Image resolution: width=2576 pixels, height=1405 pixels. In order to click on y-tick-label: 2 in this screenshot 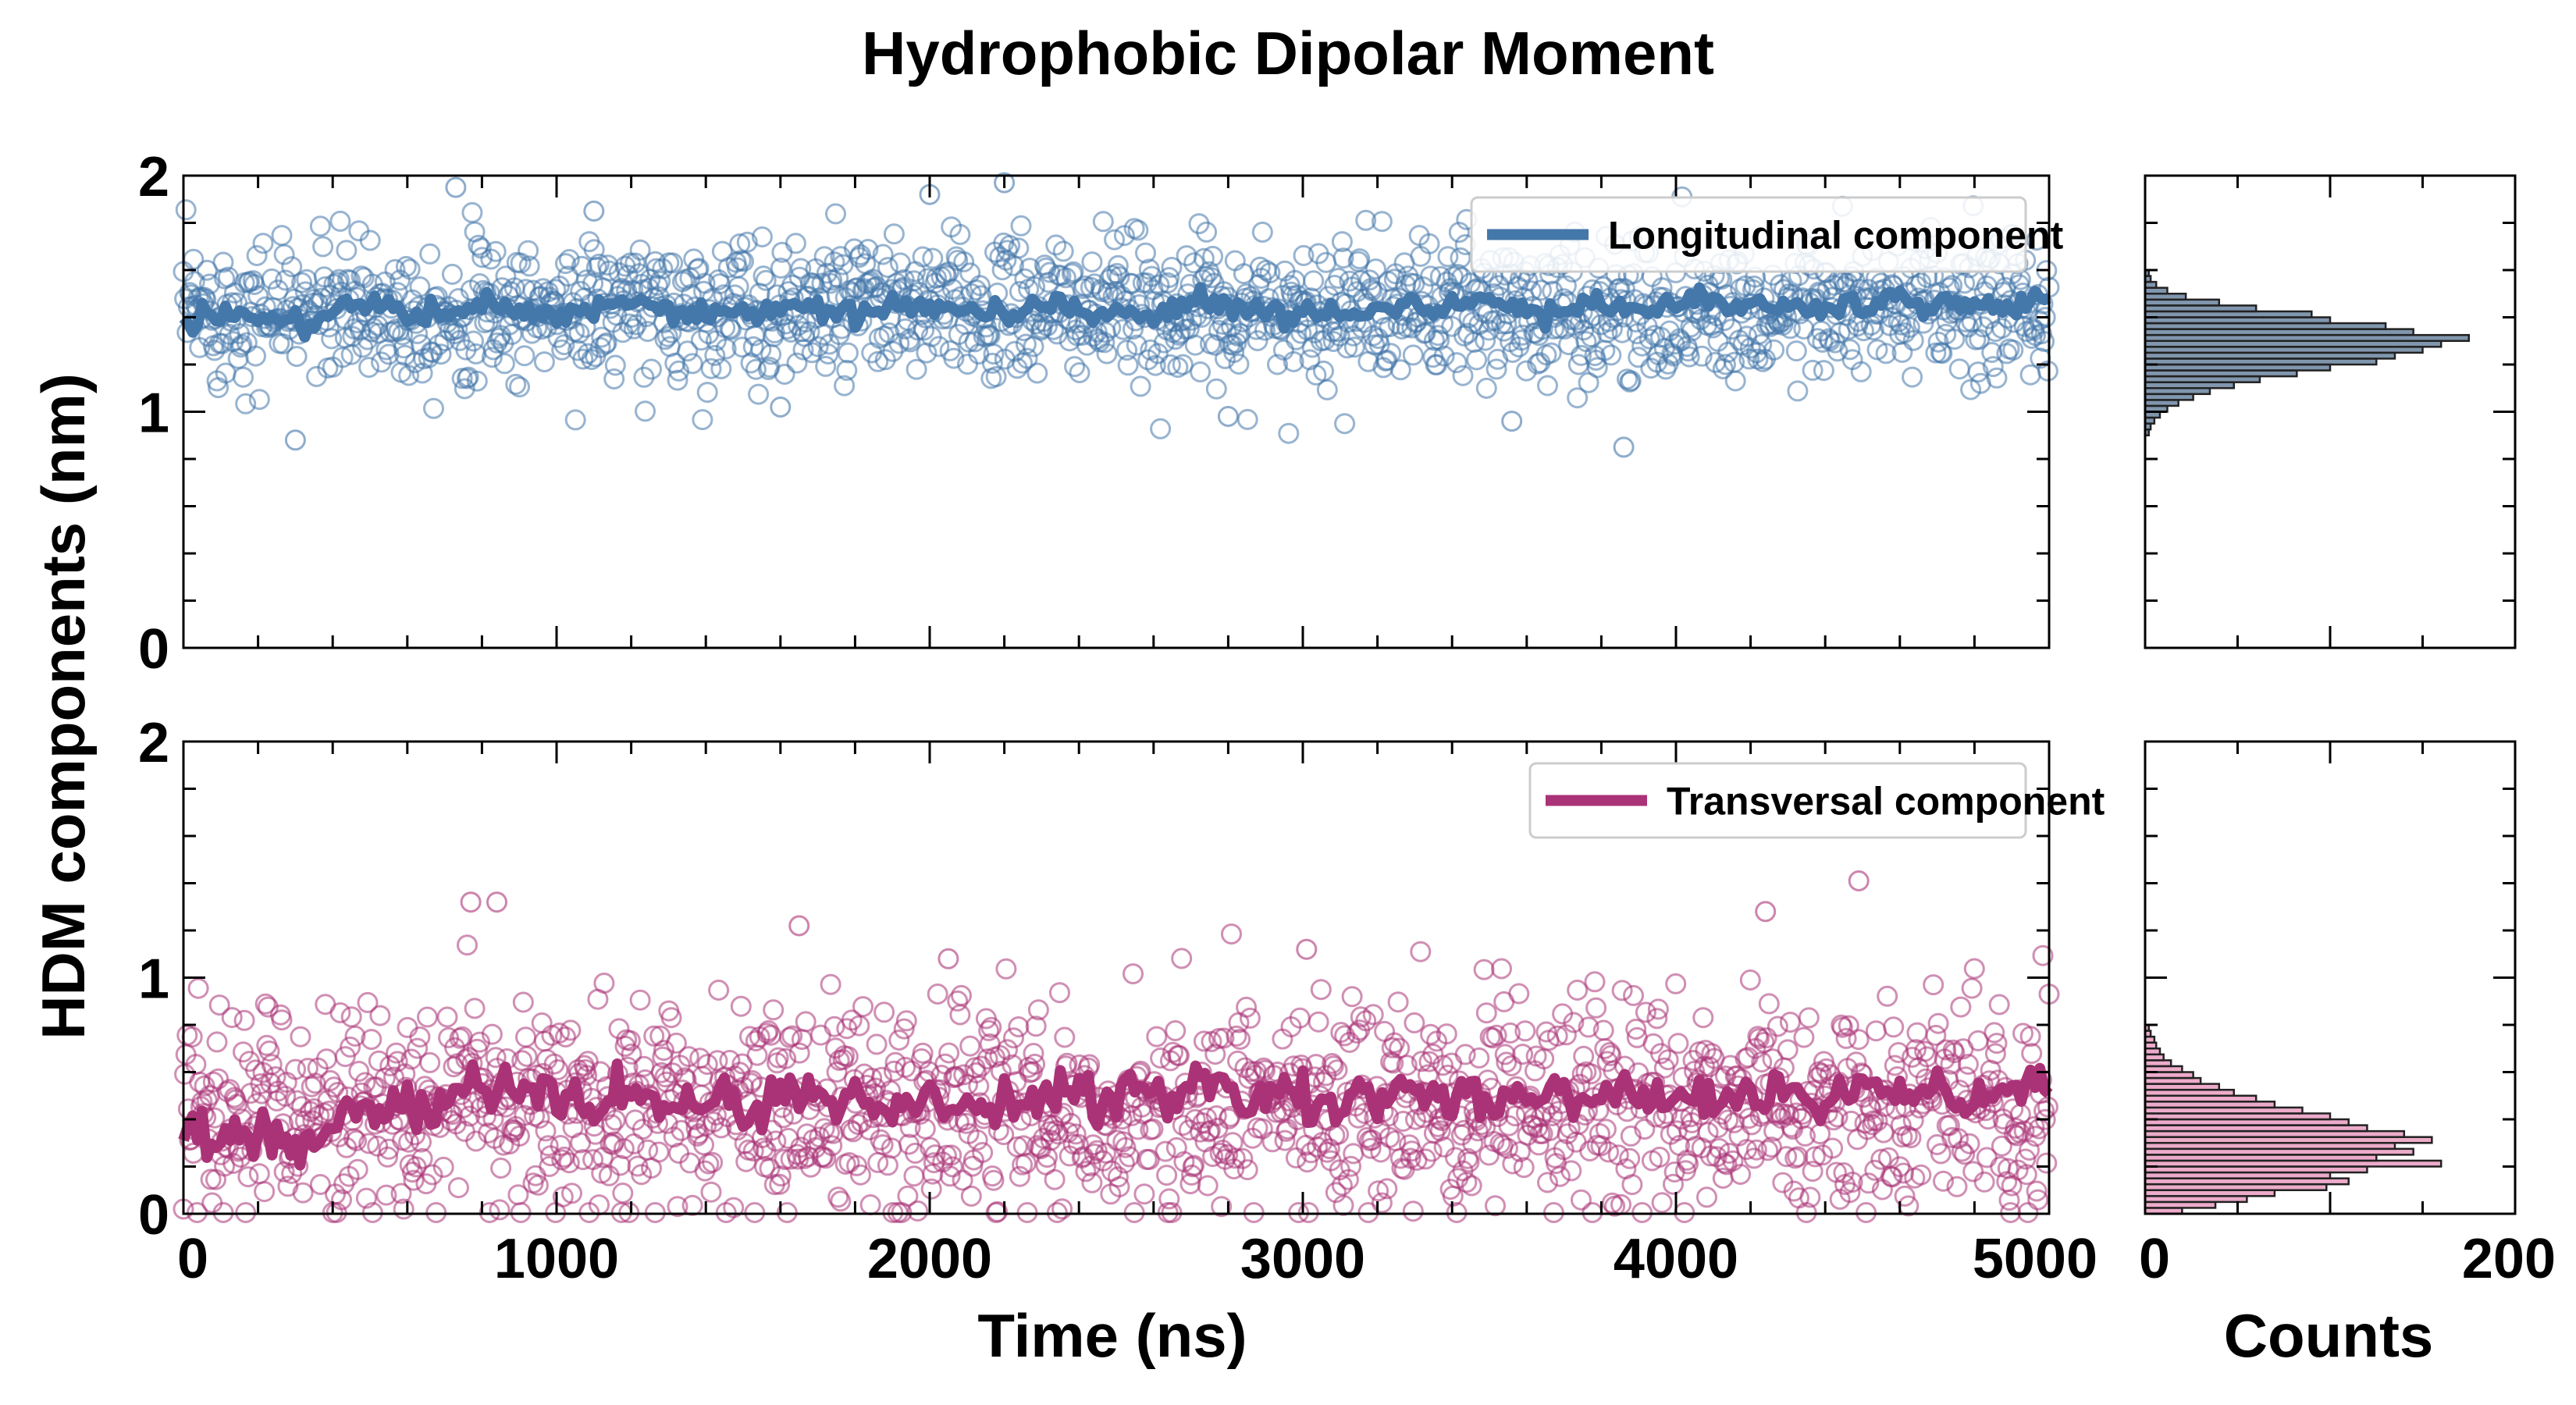, I will do `click(153, 177)`.